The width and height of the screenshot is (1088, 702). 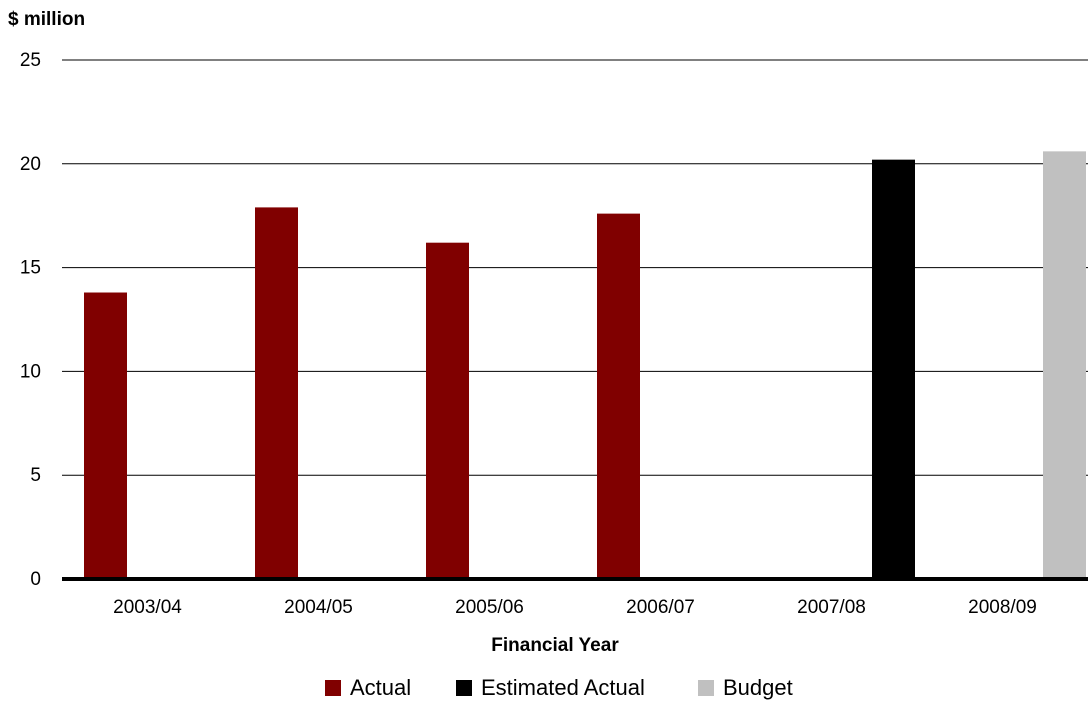 What do you see at coordinates (30, 60) in the screenshot?
I see `y-tick-label: 25` at bounding box center [30, 60].